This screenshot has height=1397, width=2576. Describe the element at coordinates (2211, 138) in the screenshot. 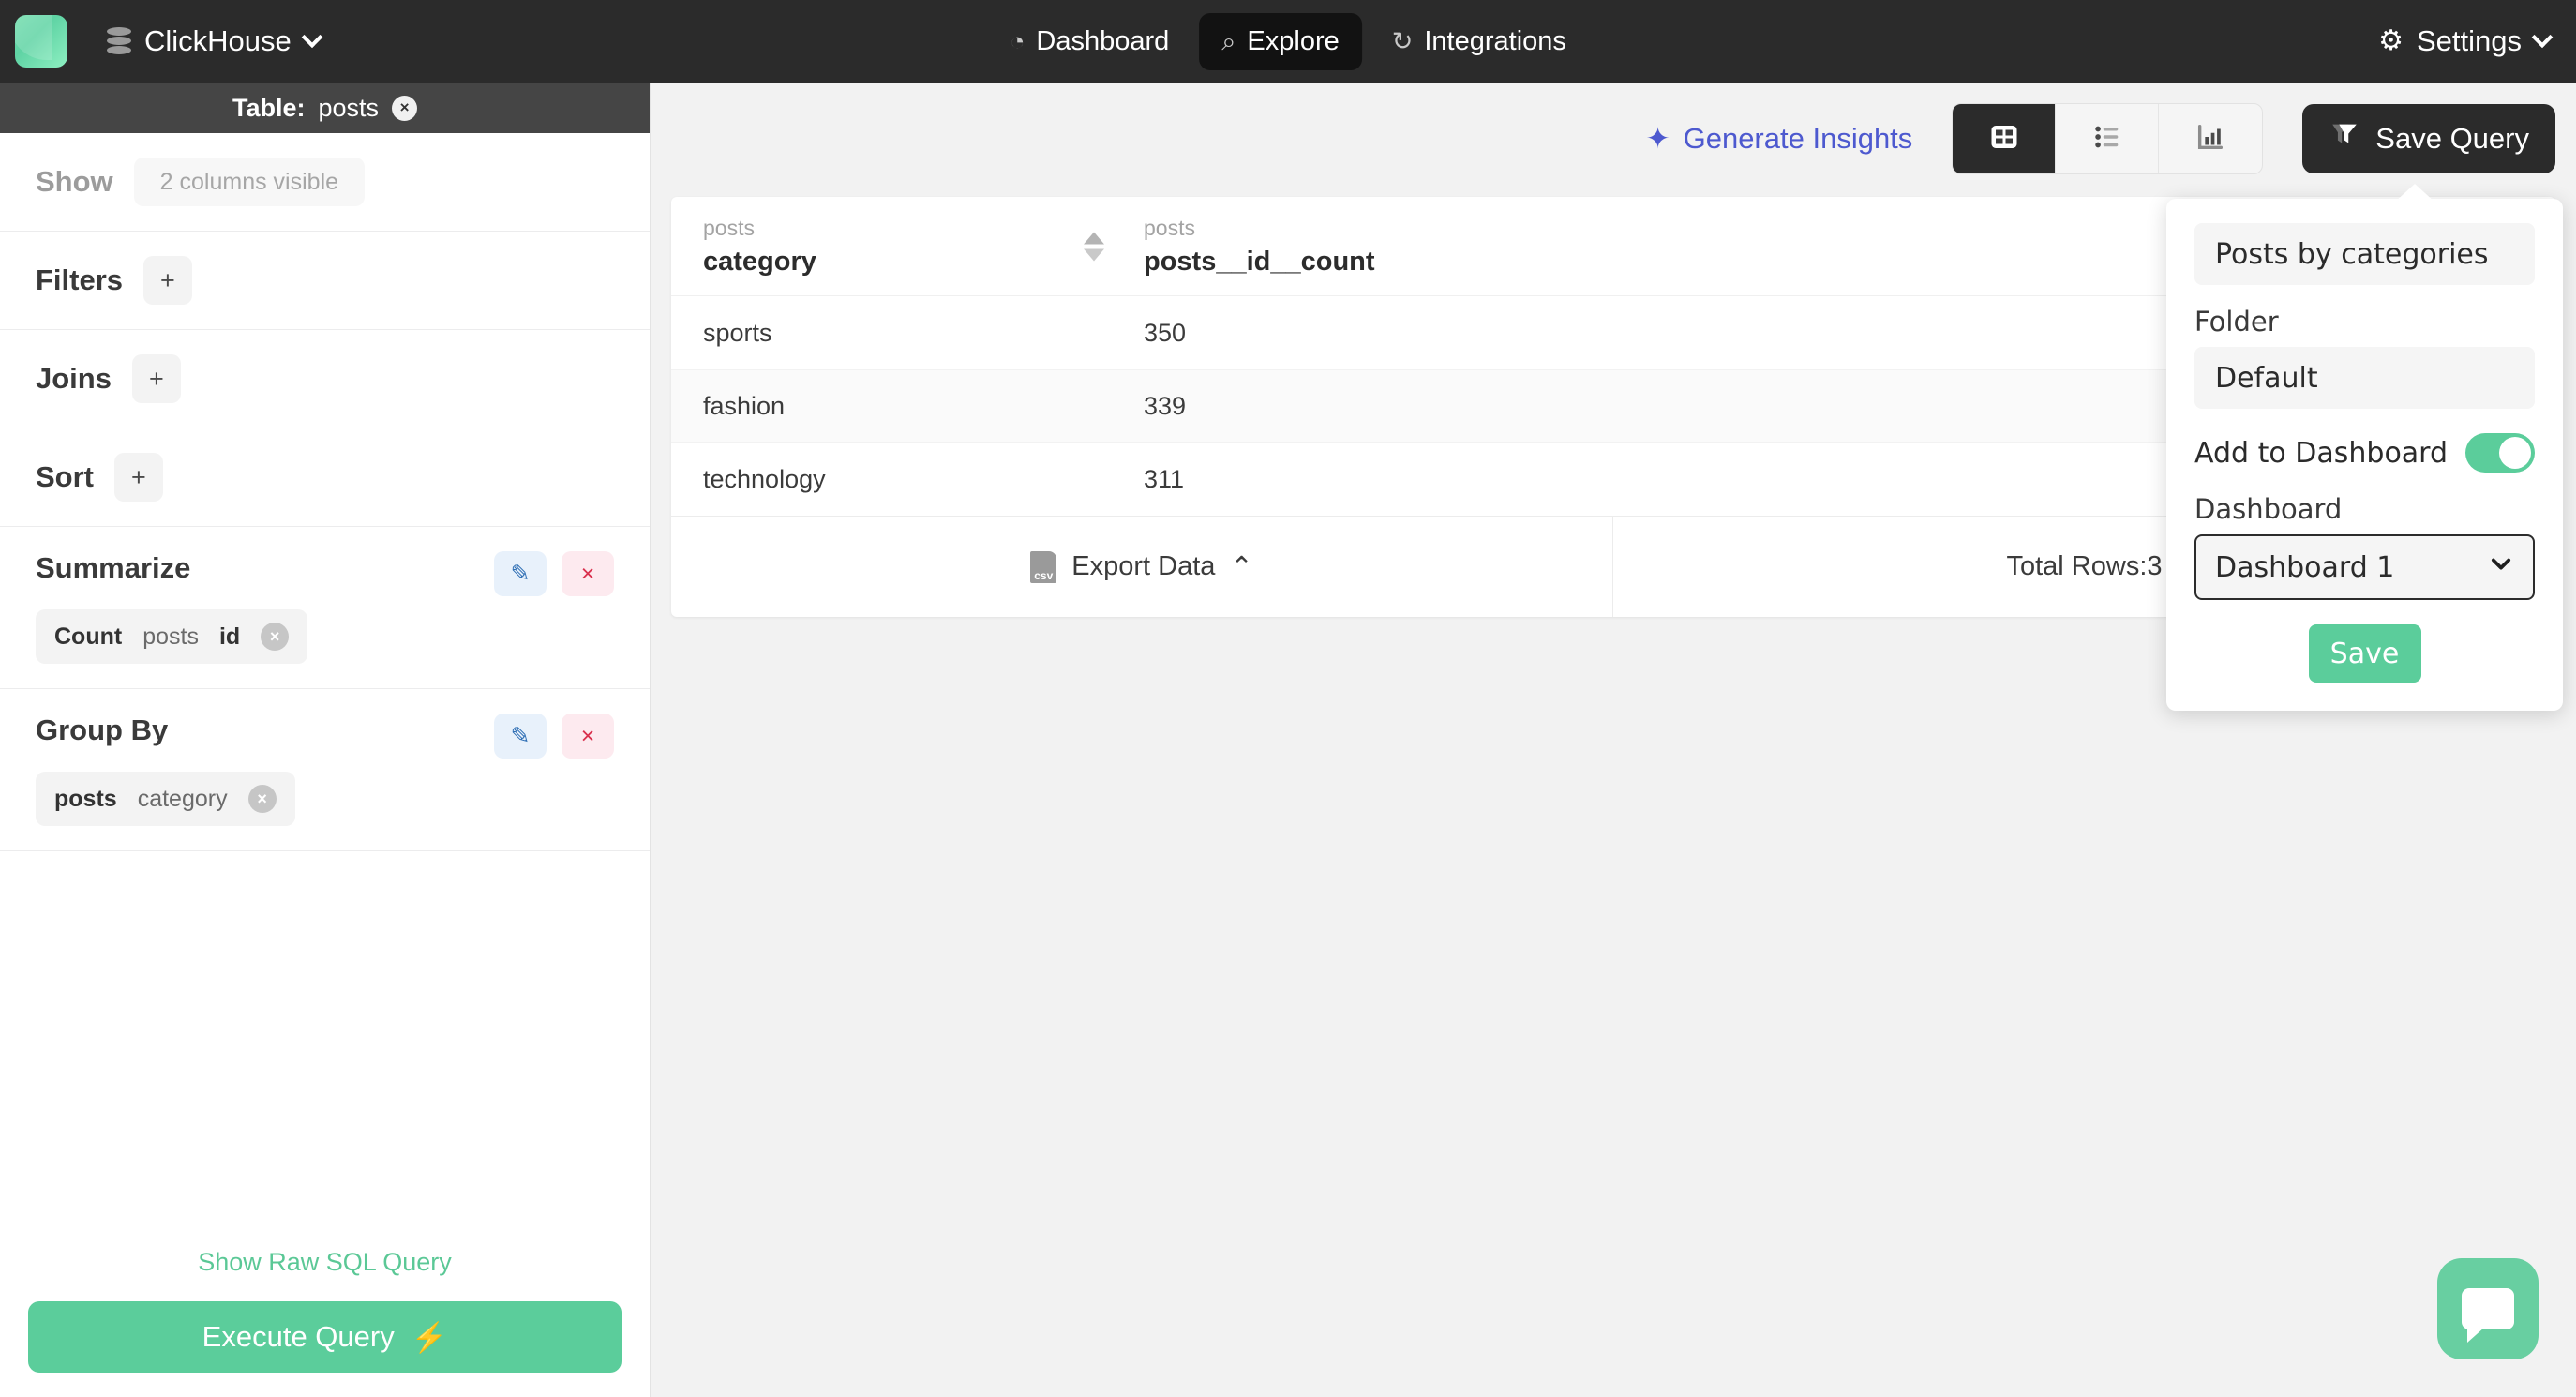

I see `view-mode-chart` at that location.